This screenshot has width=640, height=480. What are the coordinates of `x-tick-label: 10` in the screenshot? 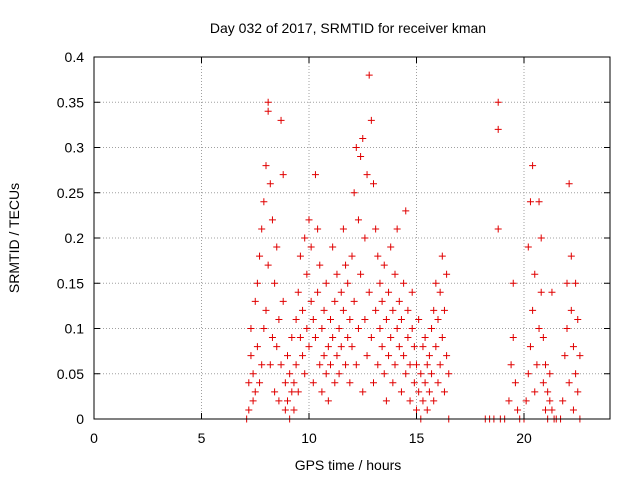 It's located at (309, 438).